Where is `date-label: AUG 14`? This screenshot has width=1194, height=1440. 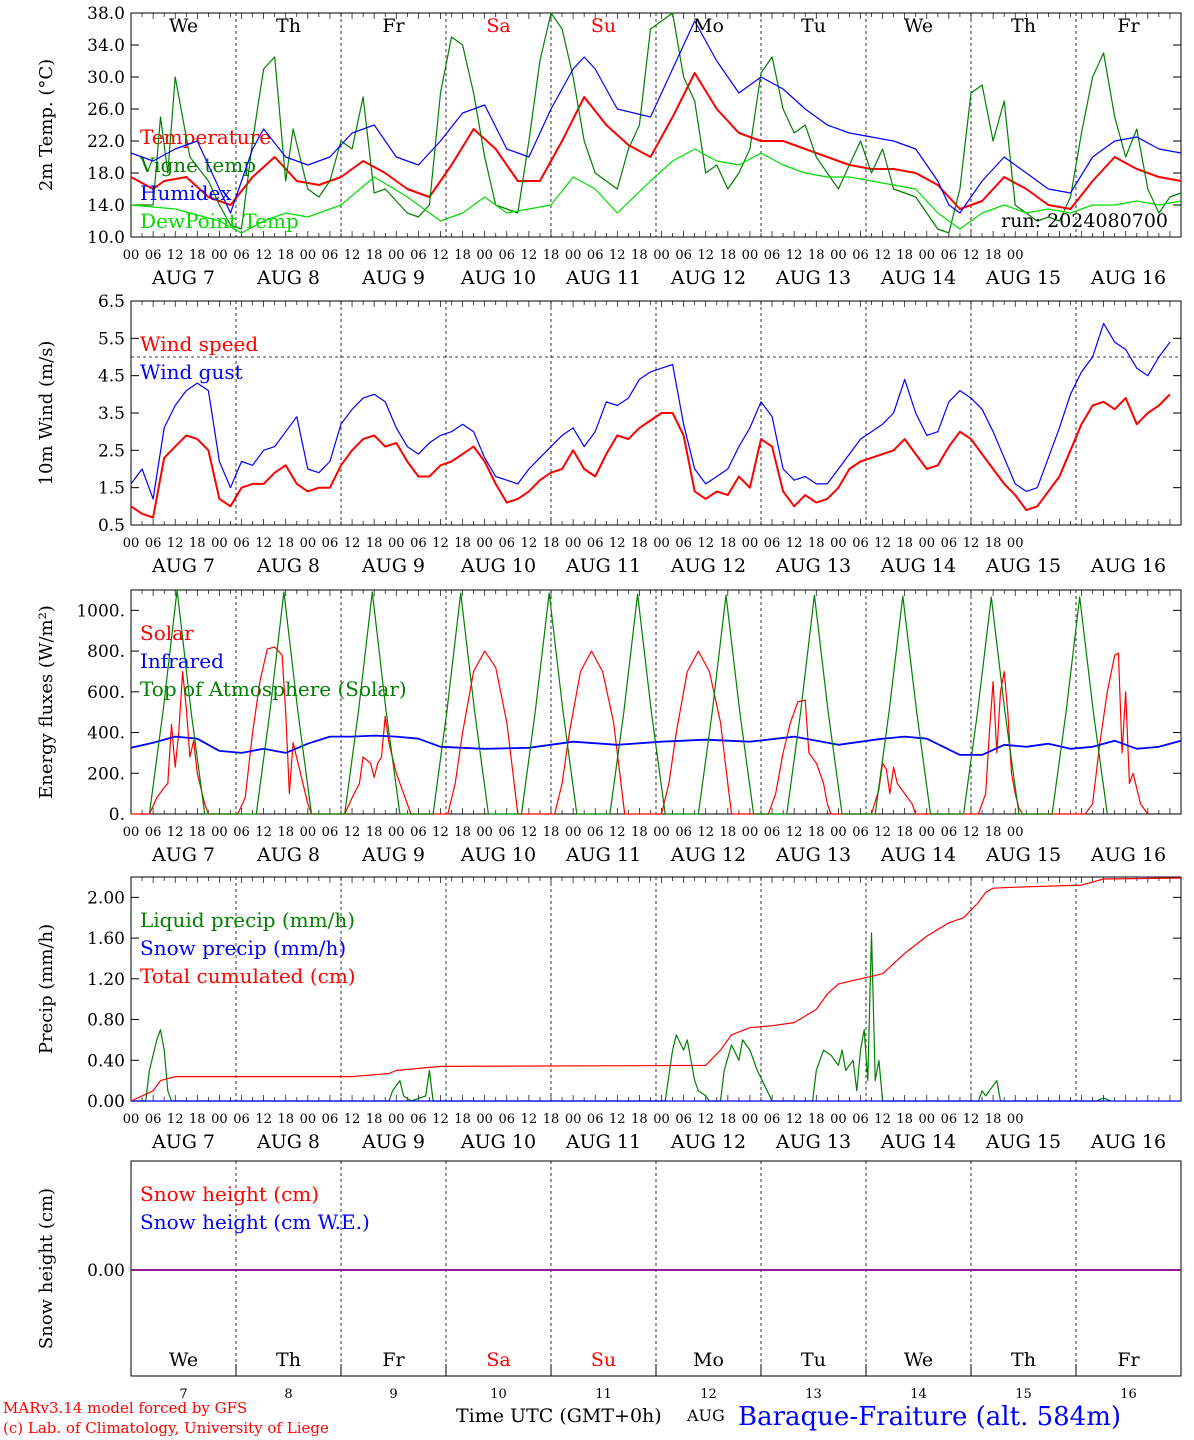 date-label: AUG 14 is located at coordinates (918, 1142).